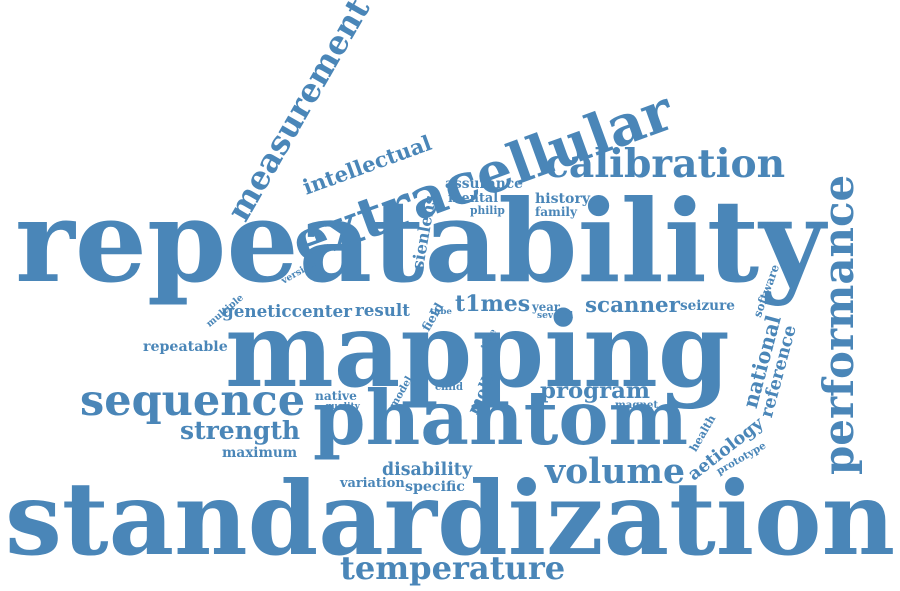  What do you see at coordinates (665, 164) in the screenshot?
I see `word-calibration: calibration` at bounding box center [665, 164].